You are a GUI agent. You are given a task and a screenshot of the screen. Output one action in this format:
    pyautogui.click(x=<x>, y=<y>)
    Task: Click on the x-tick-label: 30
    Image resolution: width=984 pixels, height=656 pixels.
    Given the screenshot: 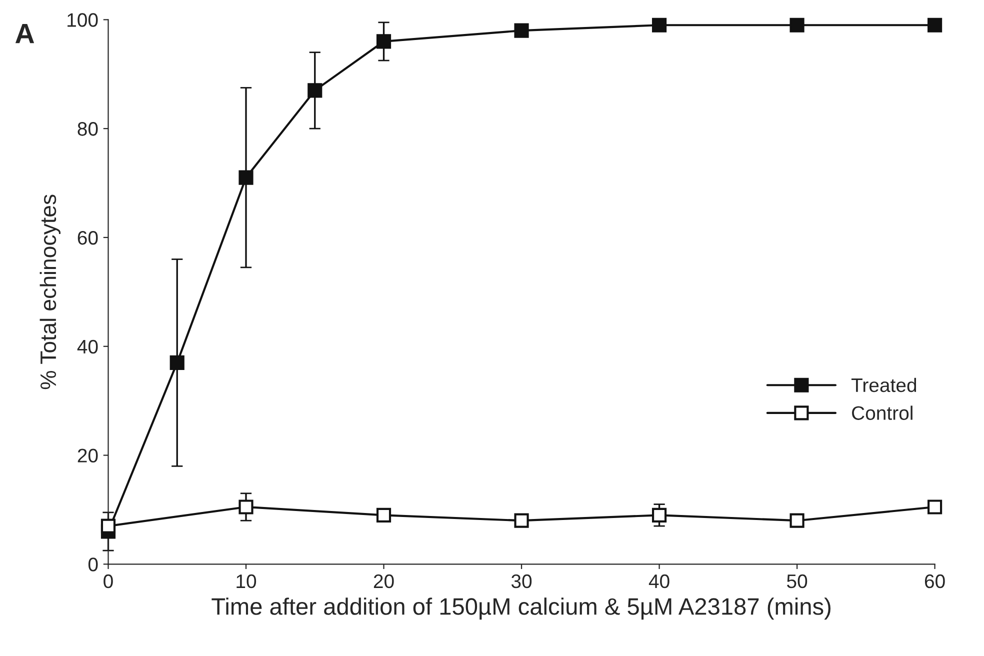 What is the action you would take?
    pyautogui.click(x=521, y=581)
    